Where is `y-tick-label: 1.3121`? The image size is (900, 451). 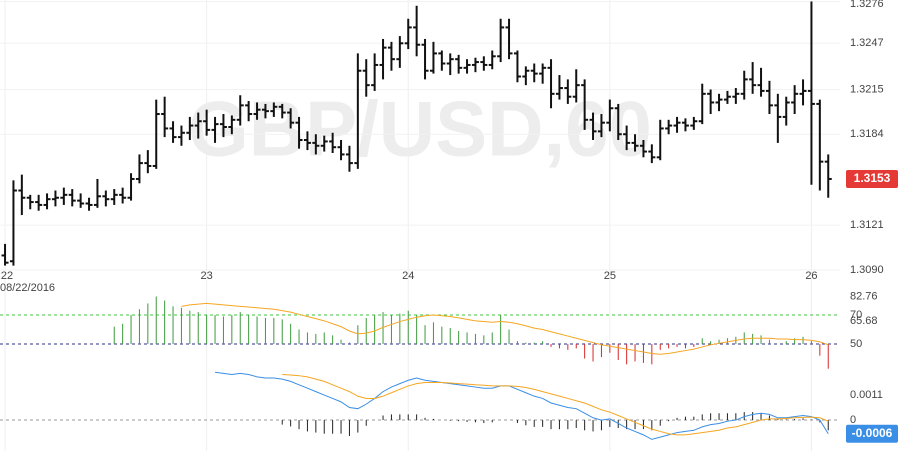
y-tick-label: 1.3121 is located at coordinates (867, 225).